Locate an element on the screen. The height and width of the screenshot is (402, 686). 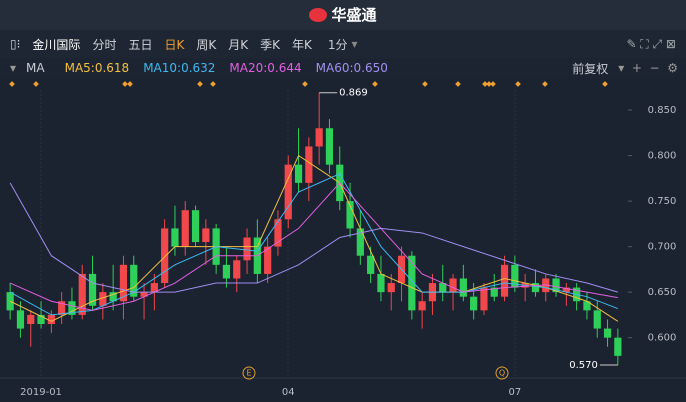
tab: 日K is located at coordinates (174, 44).